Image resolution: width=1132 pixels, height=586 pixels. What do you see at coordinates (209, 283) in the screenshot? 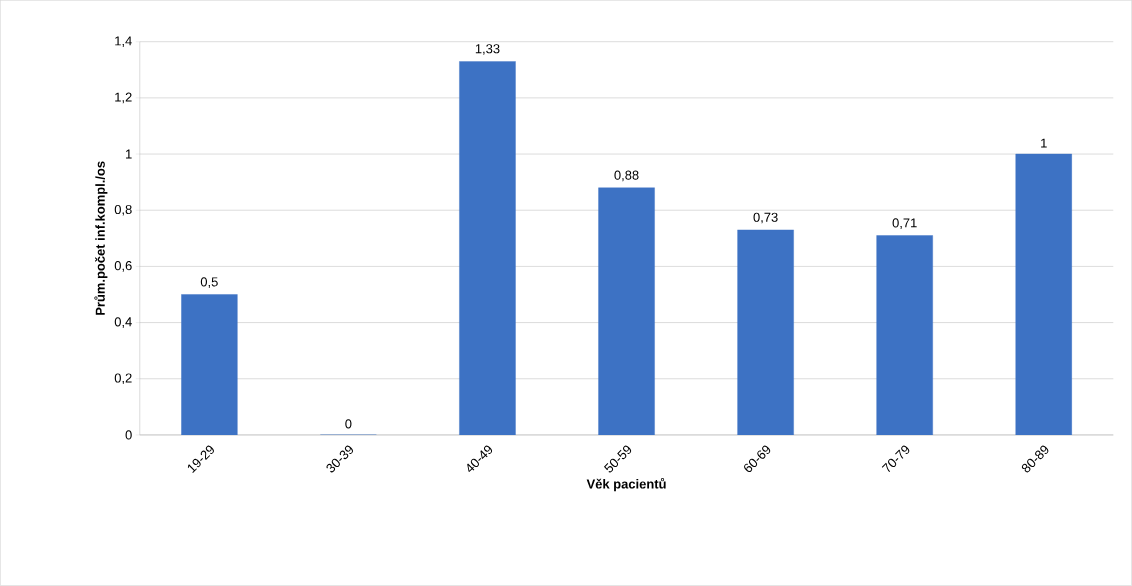
I see `data-label: 0,5` at bounding box center [209, 283].